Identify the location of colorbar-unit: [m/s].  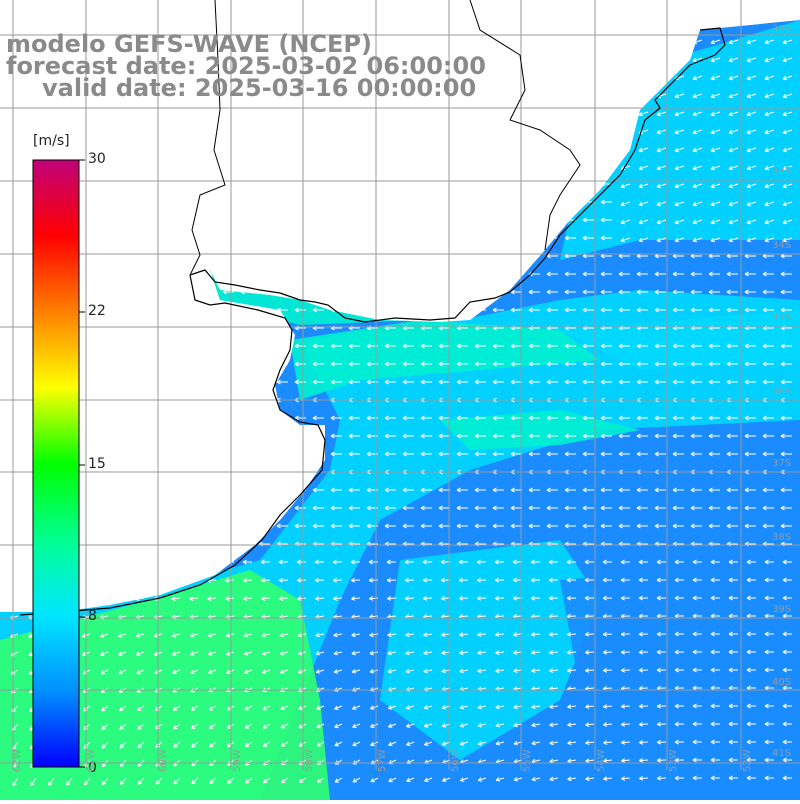
(51, 141).